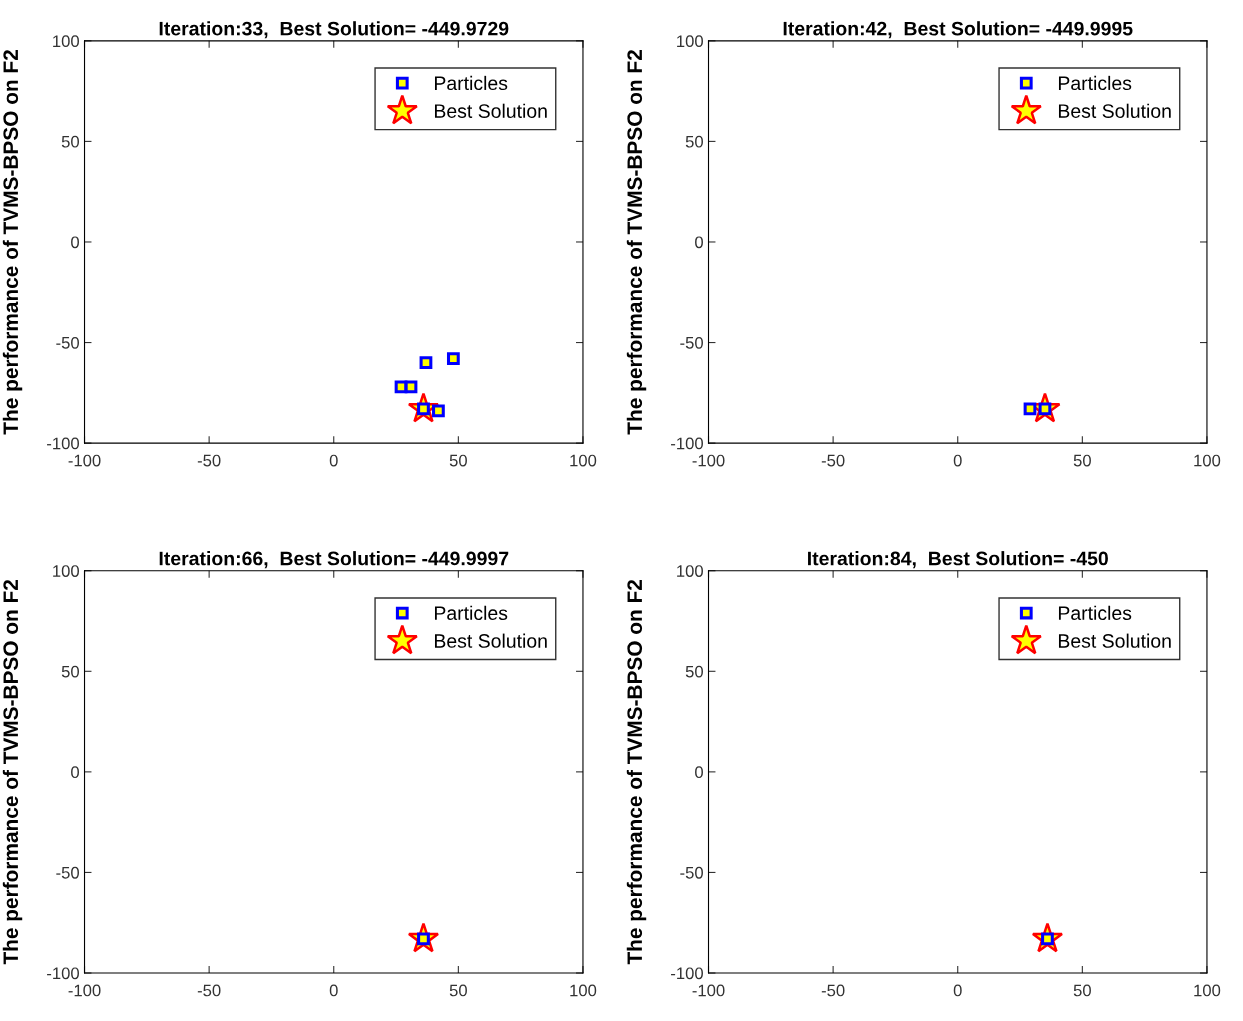 The width and height of the screenshot is (1243, 1021). What do you see at coordinates (958, 30) in the screenshot?
I see `chart-title: Iteration:42, Best Solution= -449.9995` at bounding box center [958, 30].